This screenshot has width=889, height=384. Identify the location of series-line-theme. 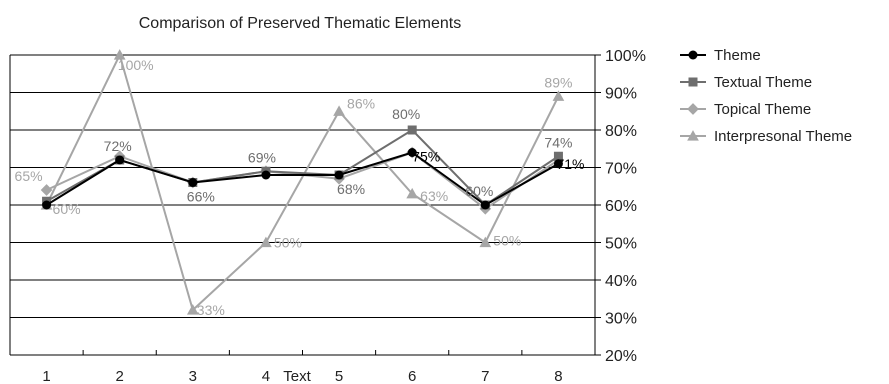
(302, 179).